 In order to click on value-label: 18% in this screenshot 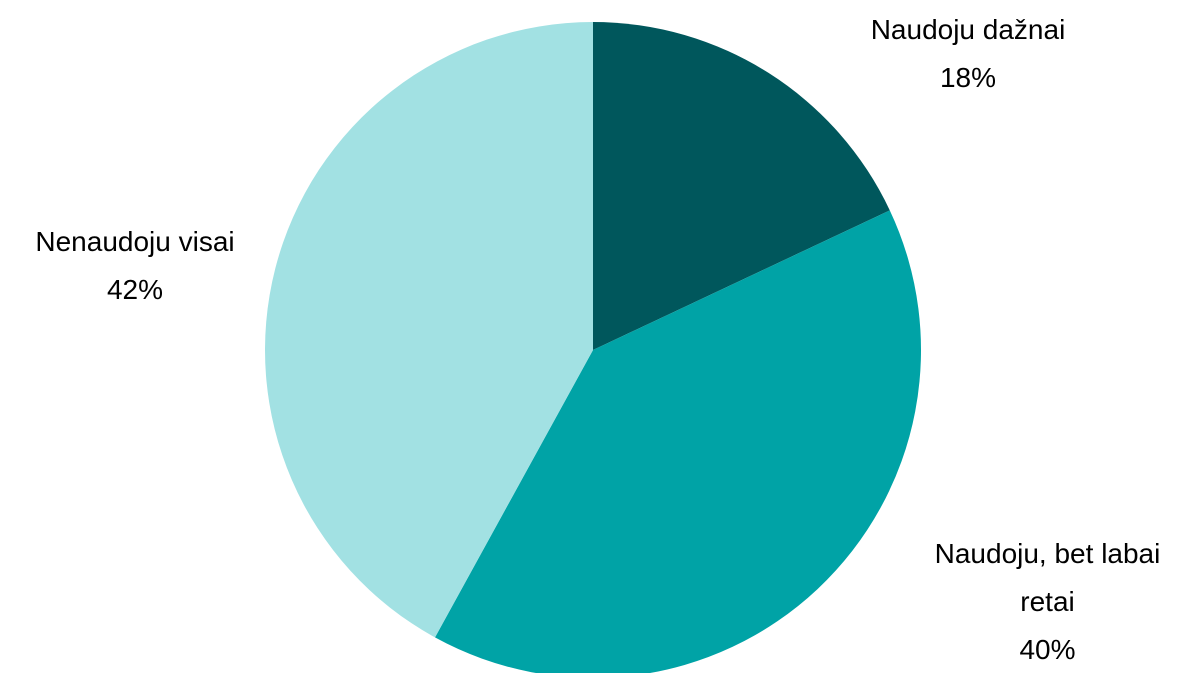, I will do `click(968, 77)`.